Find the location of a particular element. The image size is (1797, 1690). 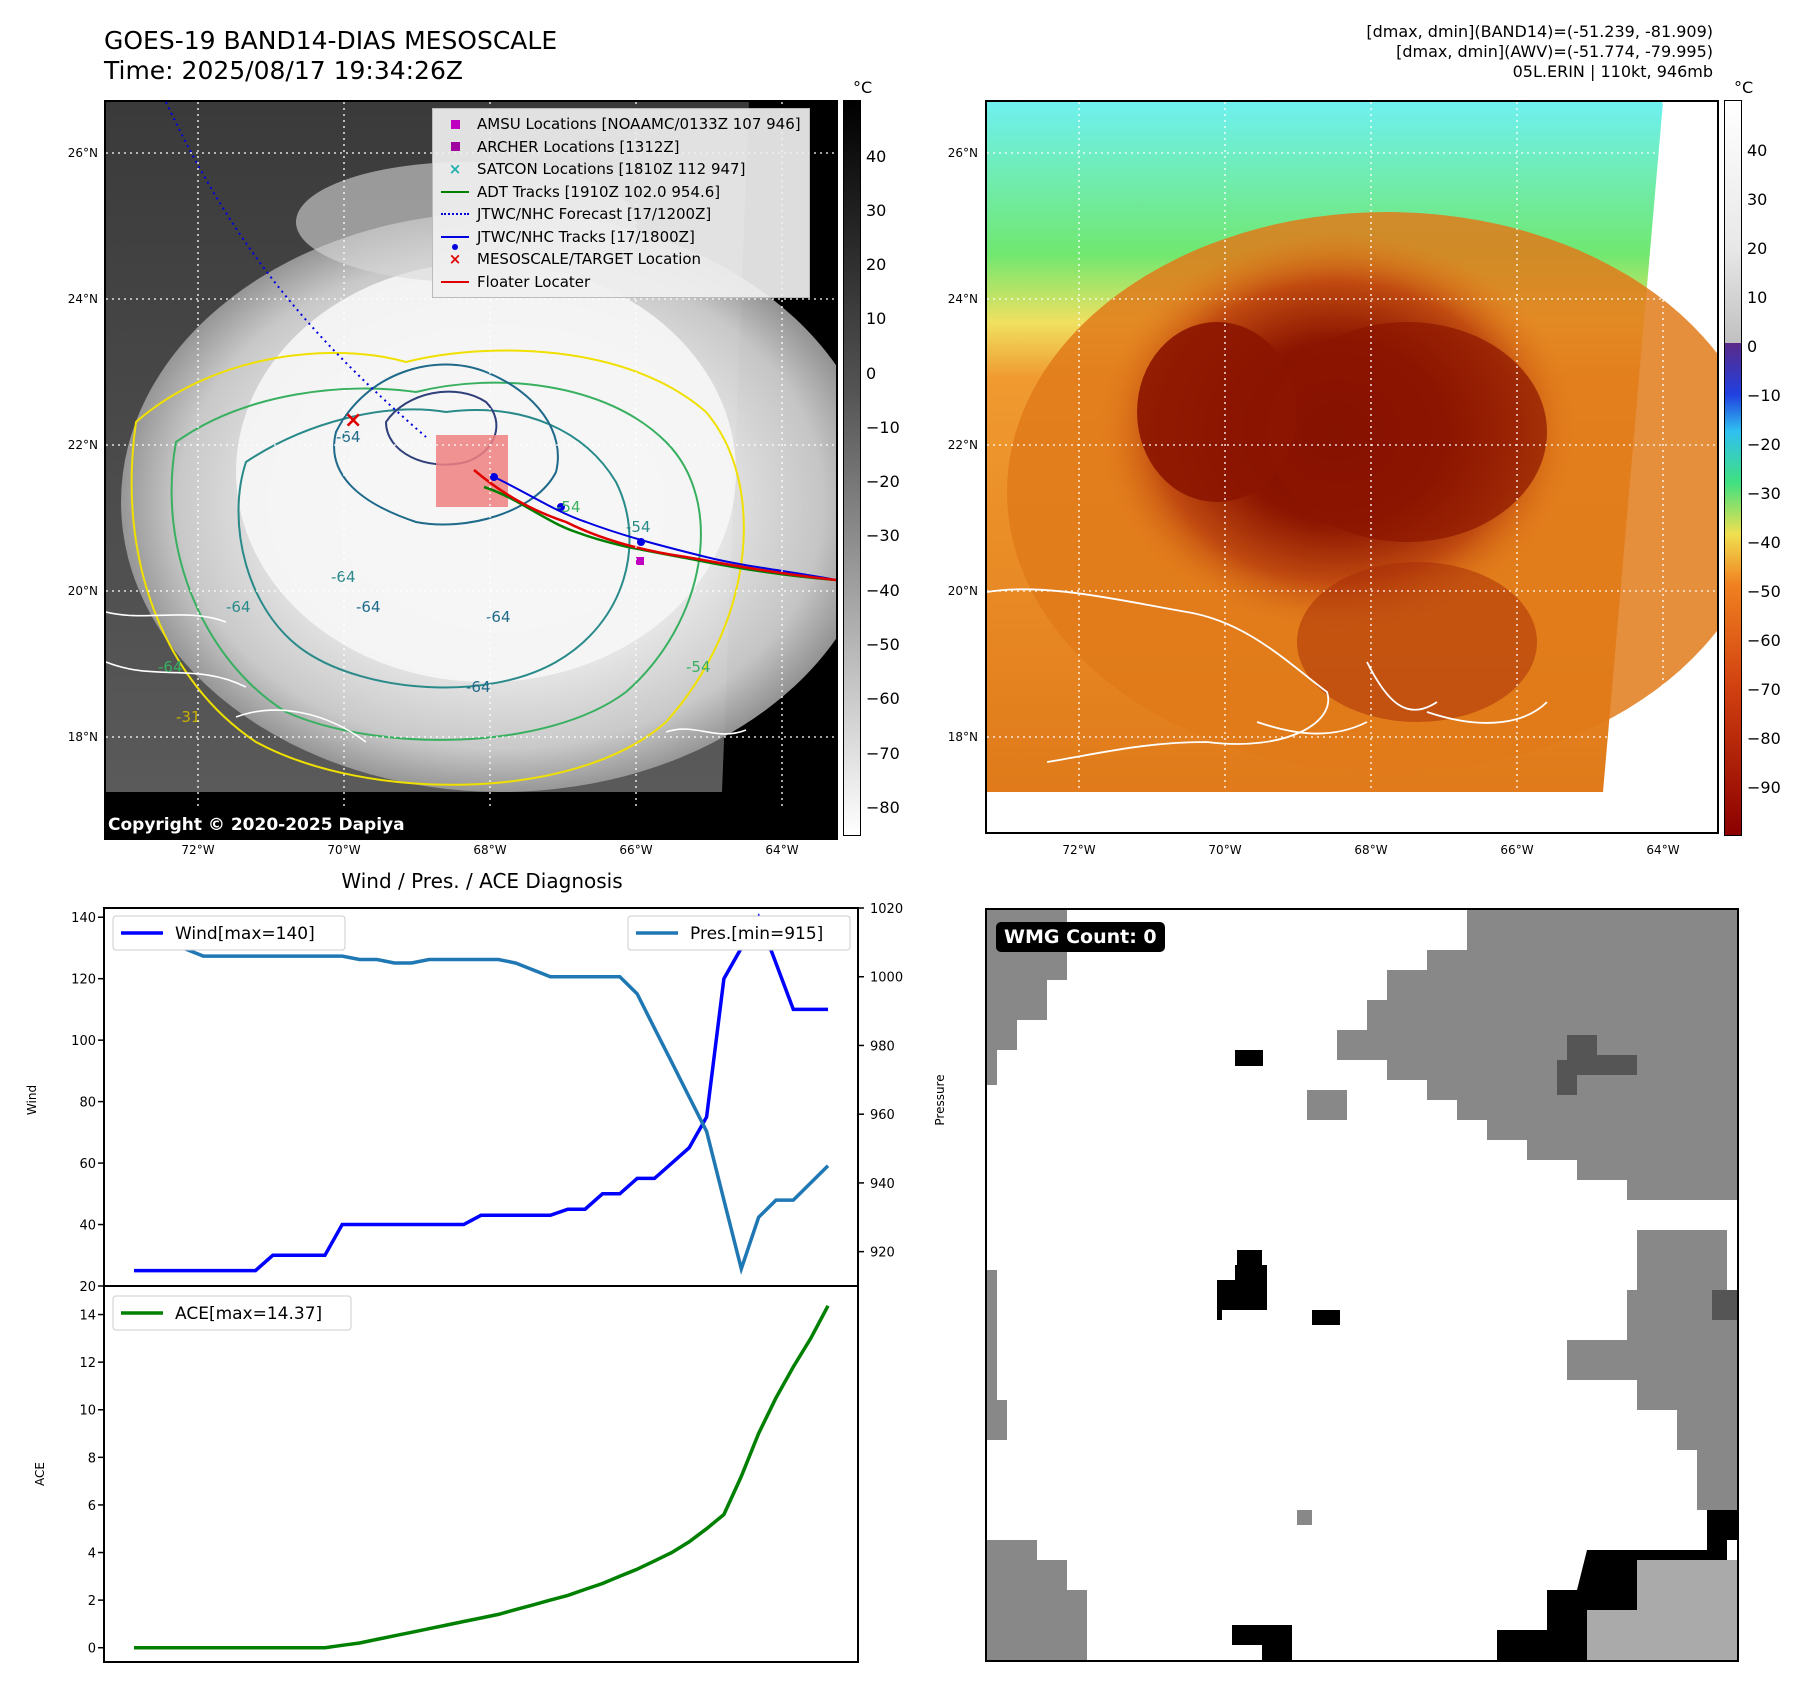

title-line-1: GOES-19 BAND14-DIAS MESOSCALE is located at coordinates (331, 40).